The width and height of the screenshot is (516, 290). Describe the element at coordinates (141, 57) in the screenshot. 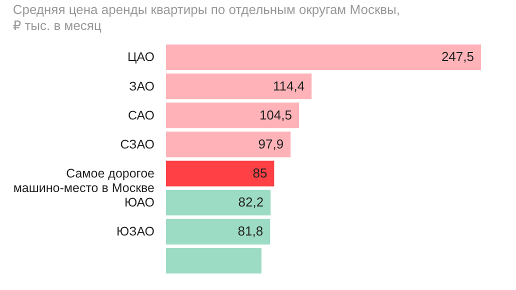

I see `y-tick-label: ЦАО` at that location.